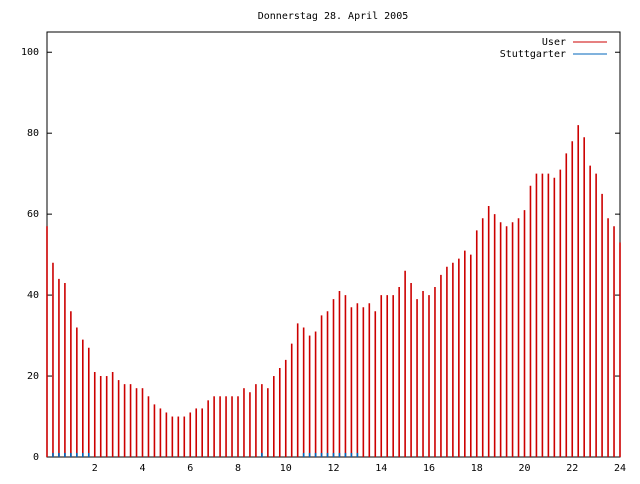  I want to click on x-tick-label: 10, so click(286, 468).